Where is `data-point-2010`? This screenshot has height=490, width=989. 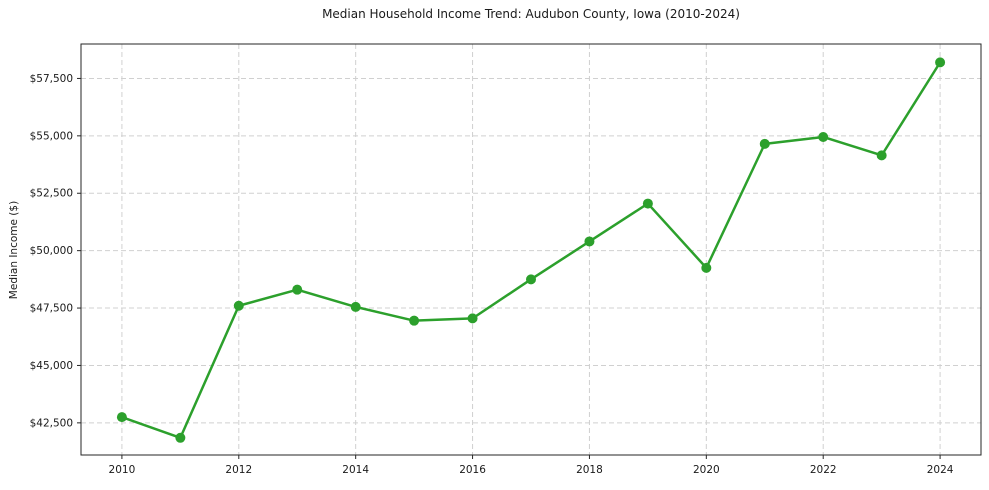 data-point-2010 is located at coordinates (121, 417).